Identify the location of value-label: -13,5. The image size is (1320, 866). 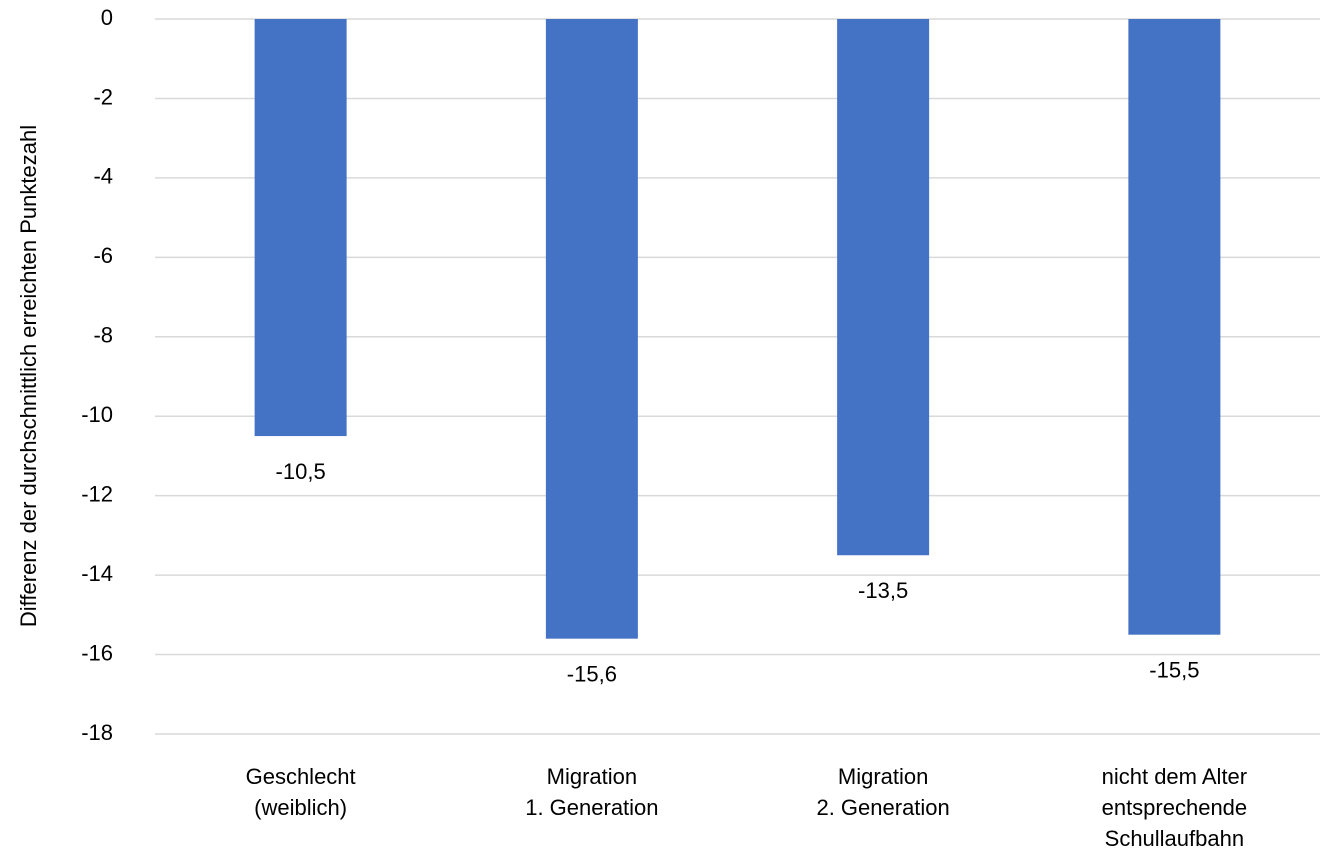
(883, 590).